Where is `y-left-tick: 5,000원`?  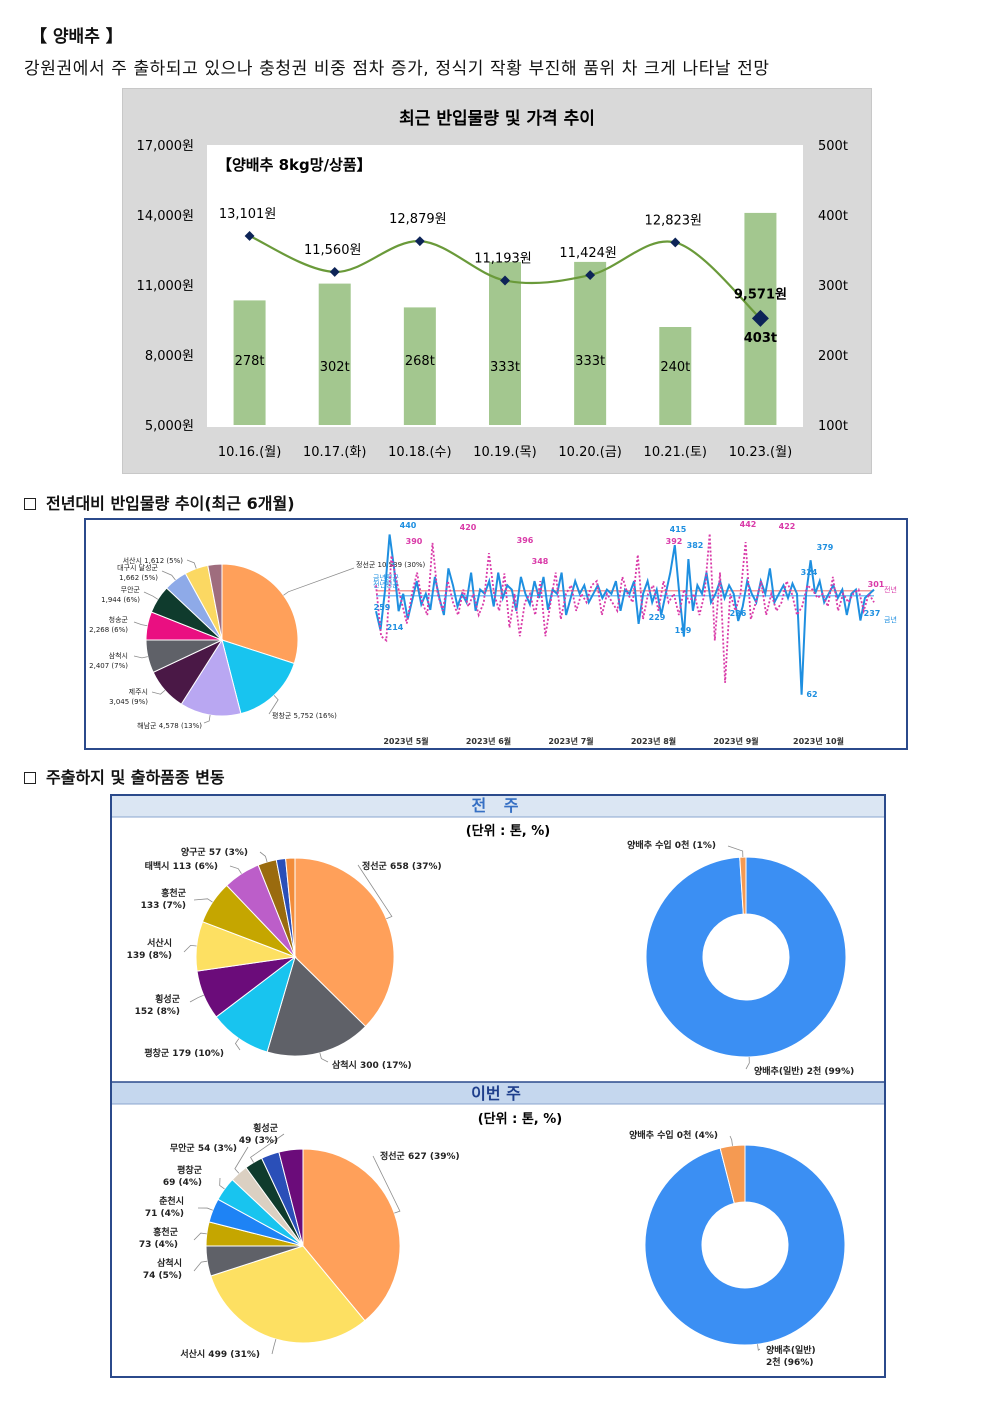
y-left-tick: 5,000원 is located at coordinates (169, 426).